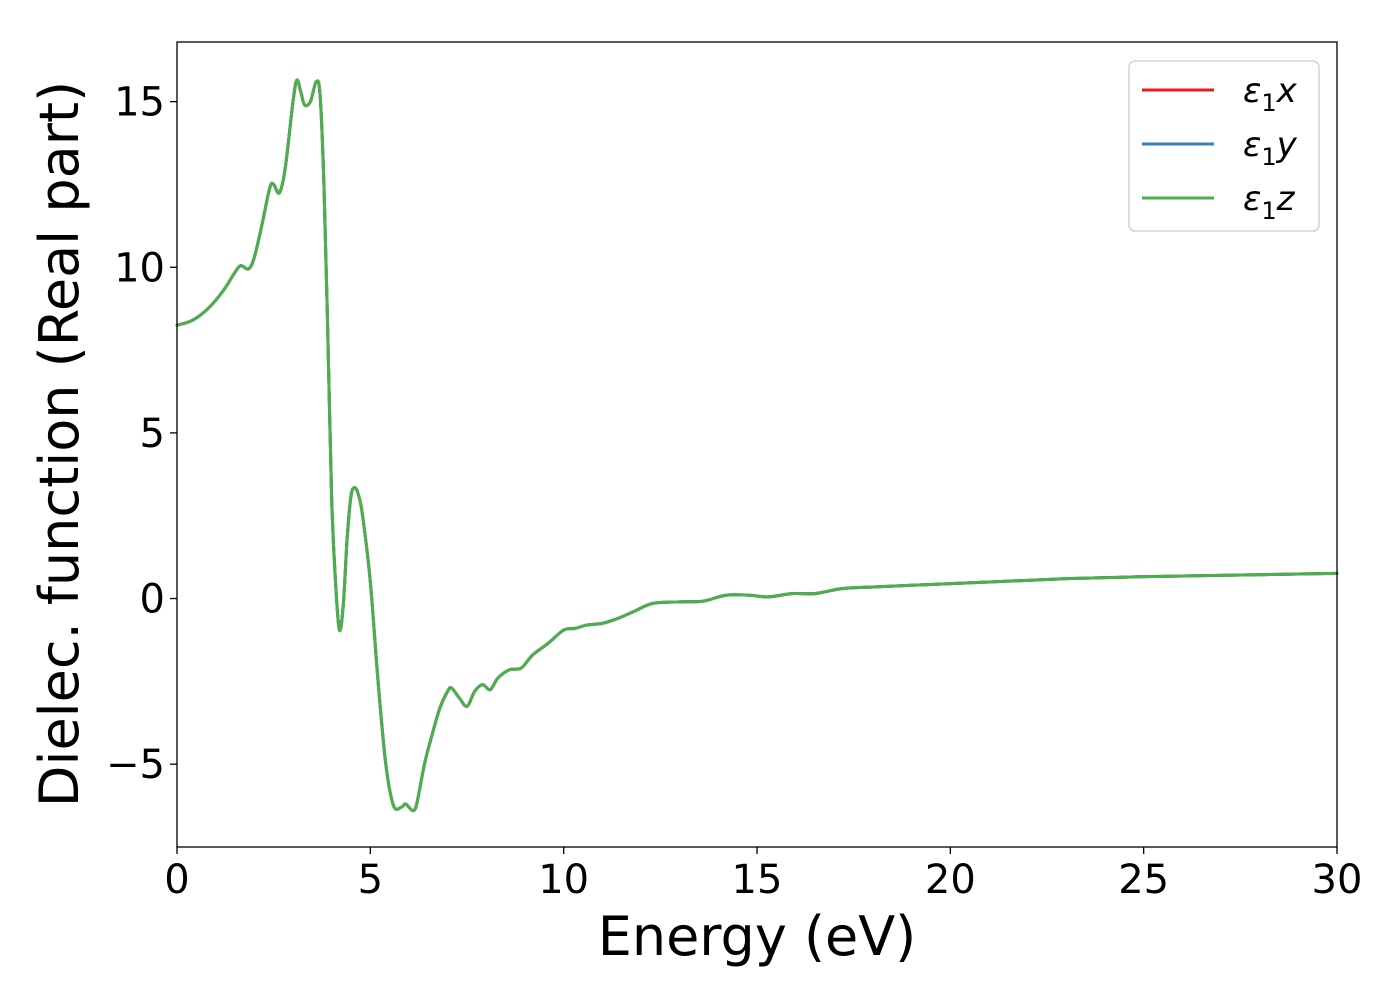  I want to click on y-tick-label: 15, so click(139, 103).